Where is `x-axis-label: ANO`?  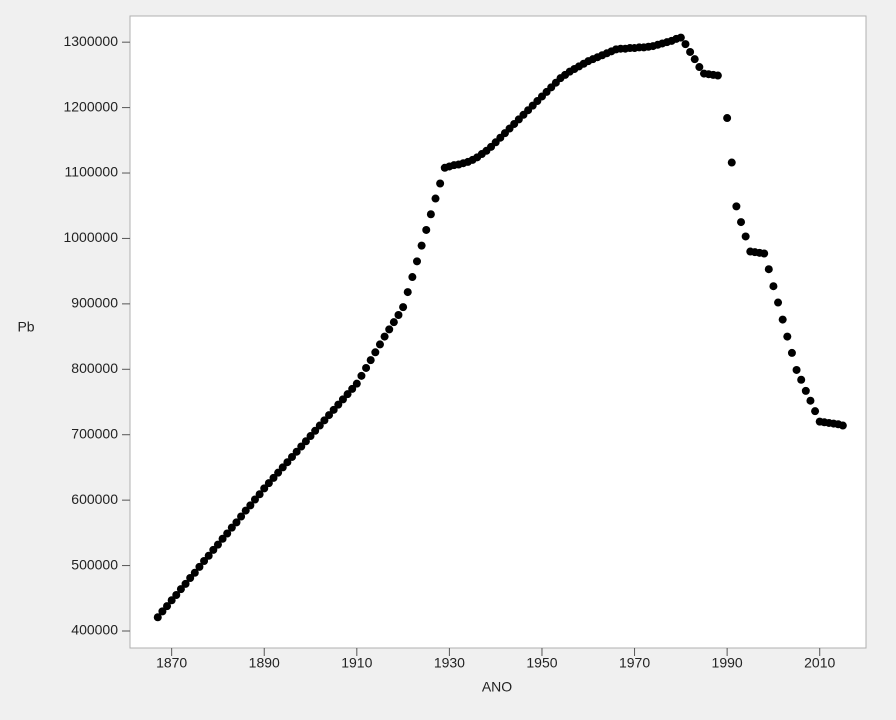
x-axis-label: ANO is located at coordinates (497, 687).